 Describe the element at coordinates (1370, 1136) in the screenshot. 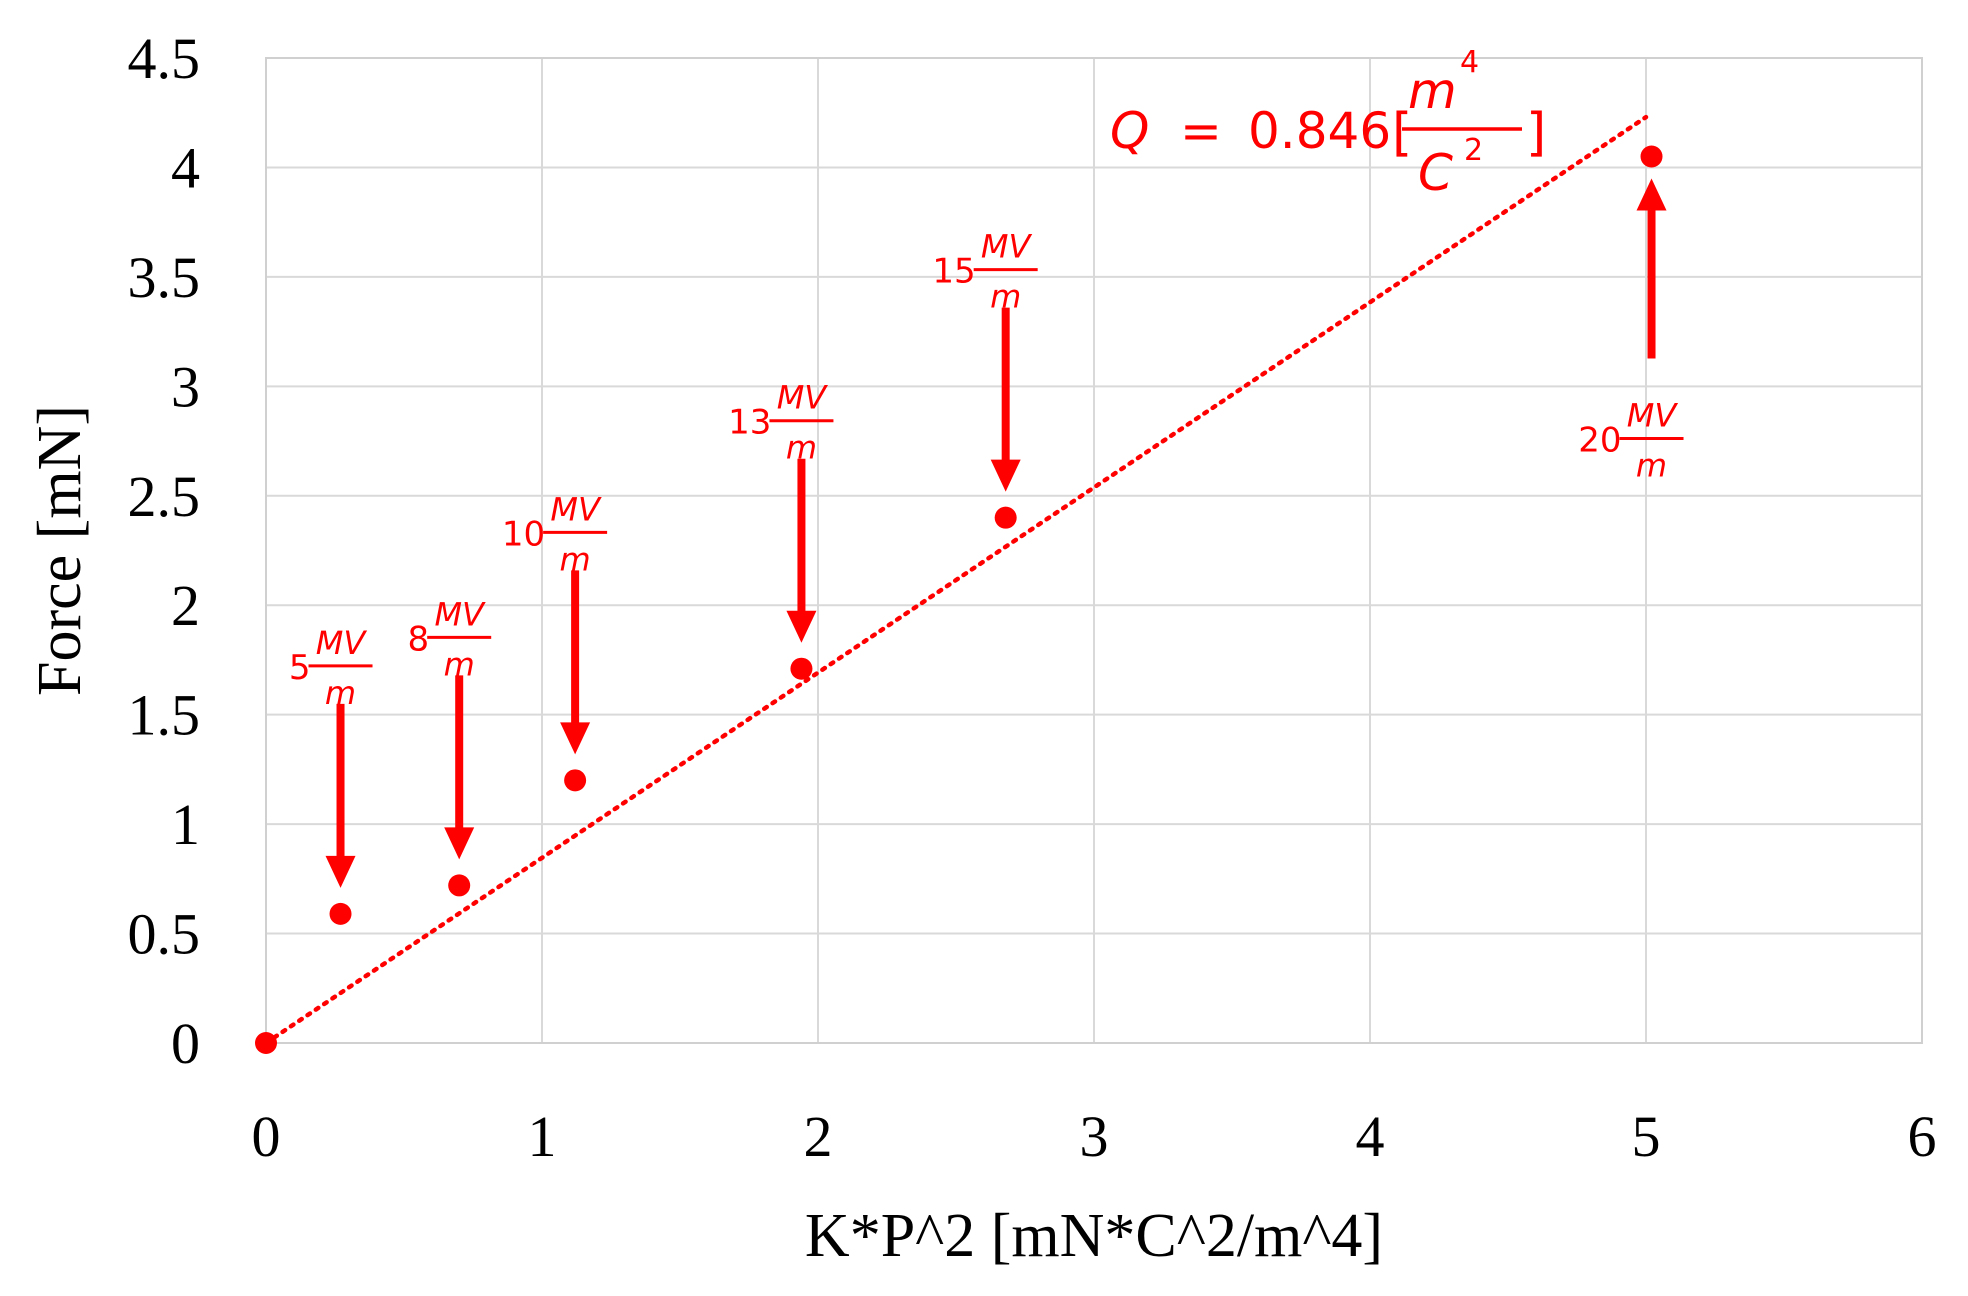

I see `x-tick-label: 4` at that location.